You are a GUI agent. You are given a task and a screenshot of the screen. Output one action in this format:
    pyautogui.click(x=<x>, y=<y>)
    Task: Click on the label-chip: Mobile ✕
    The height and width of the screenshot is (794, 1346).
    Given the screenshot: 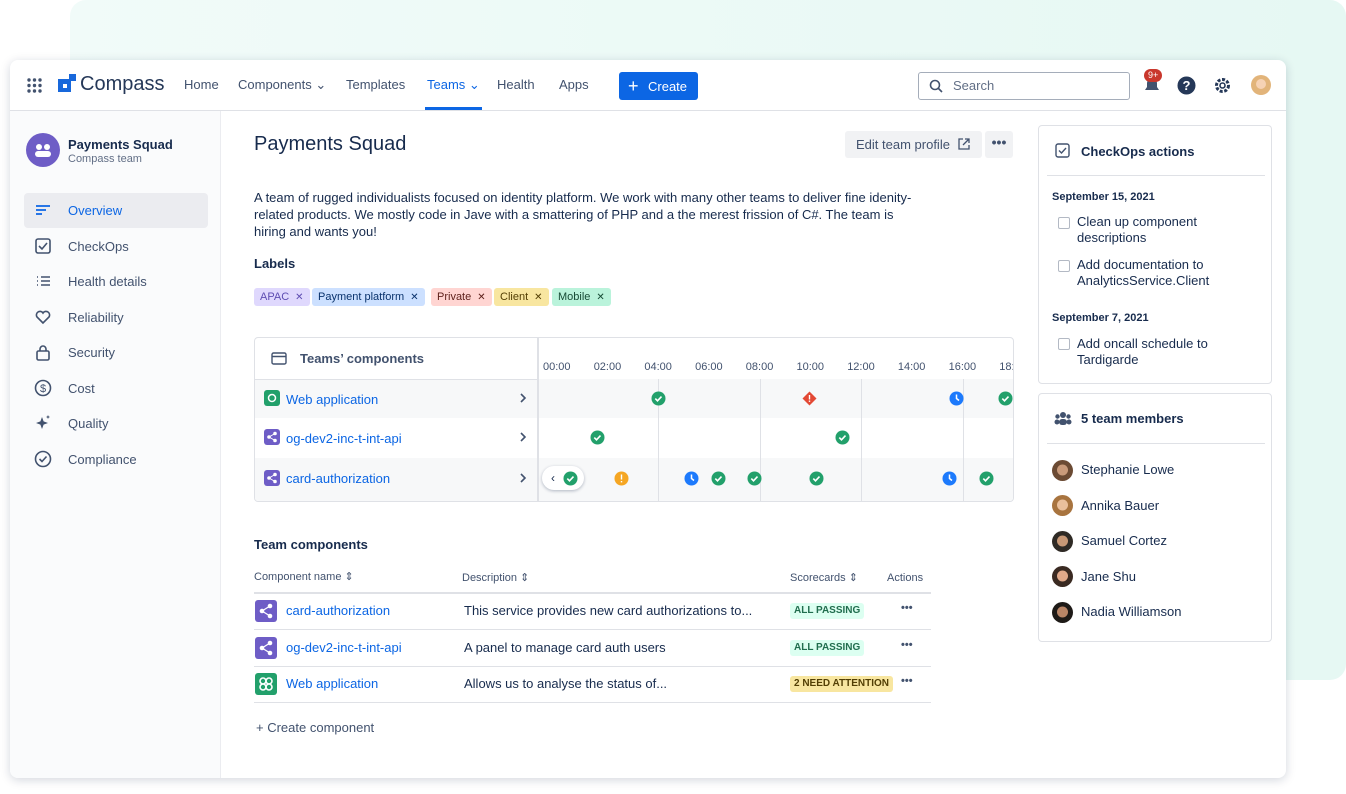 What is the action you would take?
    pyautogui.click(x=581, y=297)
    